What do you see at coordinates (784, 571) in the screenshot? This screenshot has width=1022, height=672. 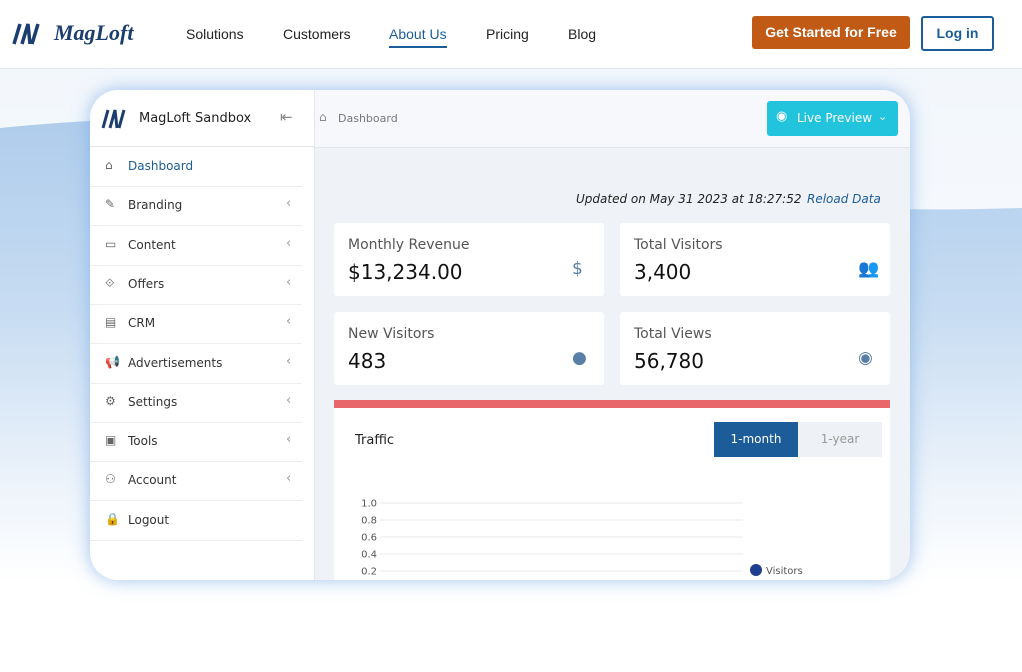 I see `legend-label: Visitors` at bounding box center [784, 571].